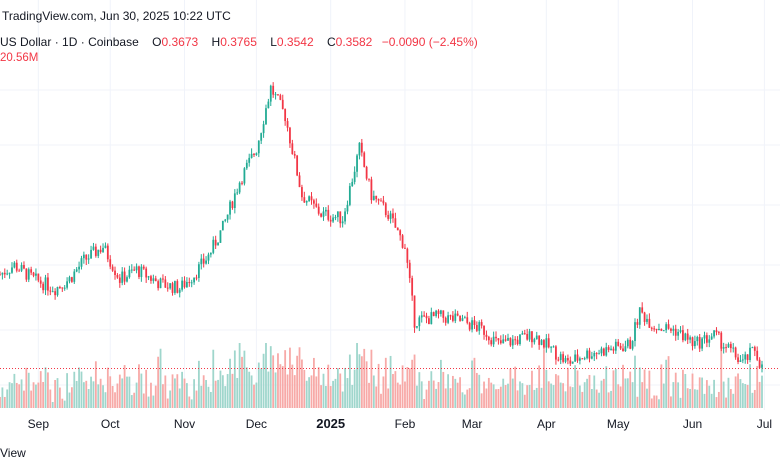  I want to click on time-axis-tick: Dec, so click(256, 424).